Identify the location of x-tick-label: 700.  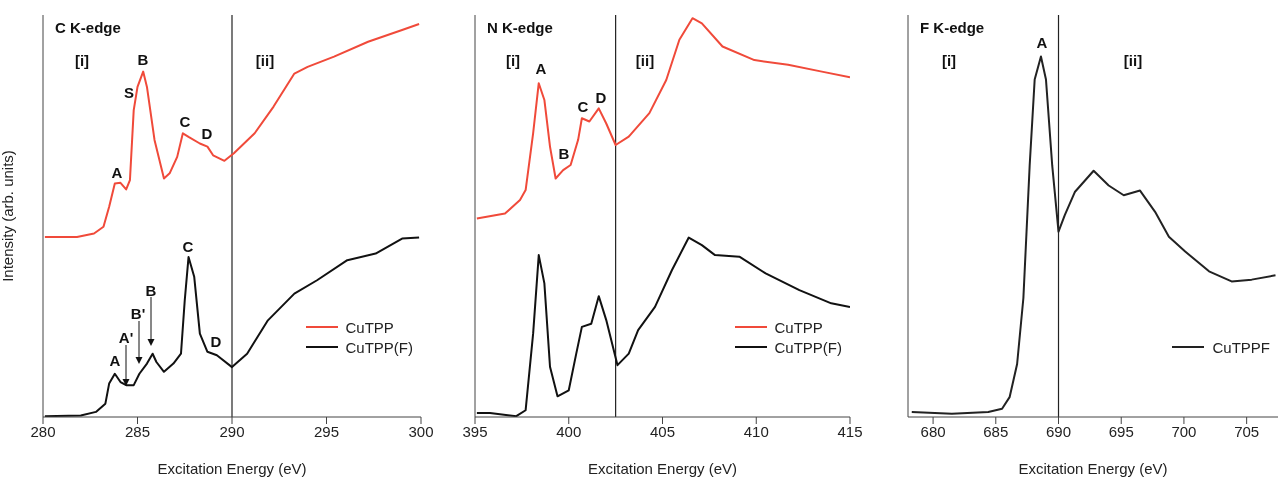
(1184, 431).